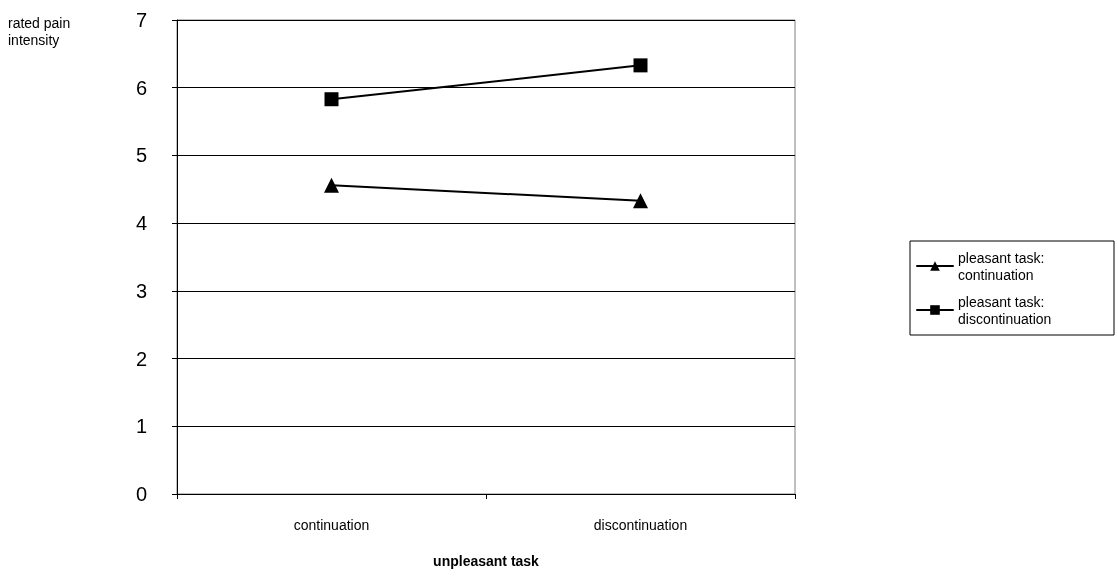 The image size is (1118, 576). What do you see at coordinates (1003, 266) in the screenshot?
I see `legend-label: pleasant task: continuation` at bounding box center [1003, 266].